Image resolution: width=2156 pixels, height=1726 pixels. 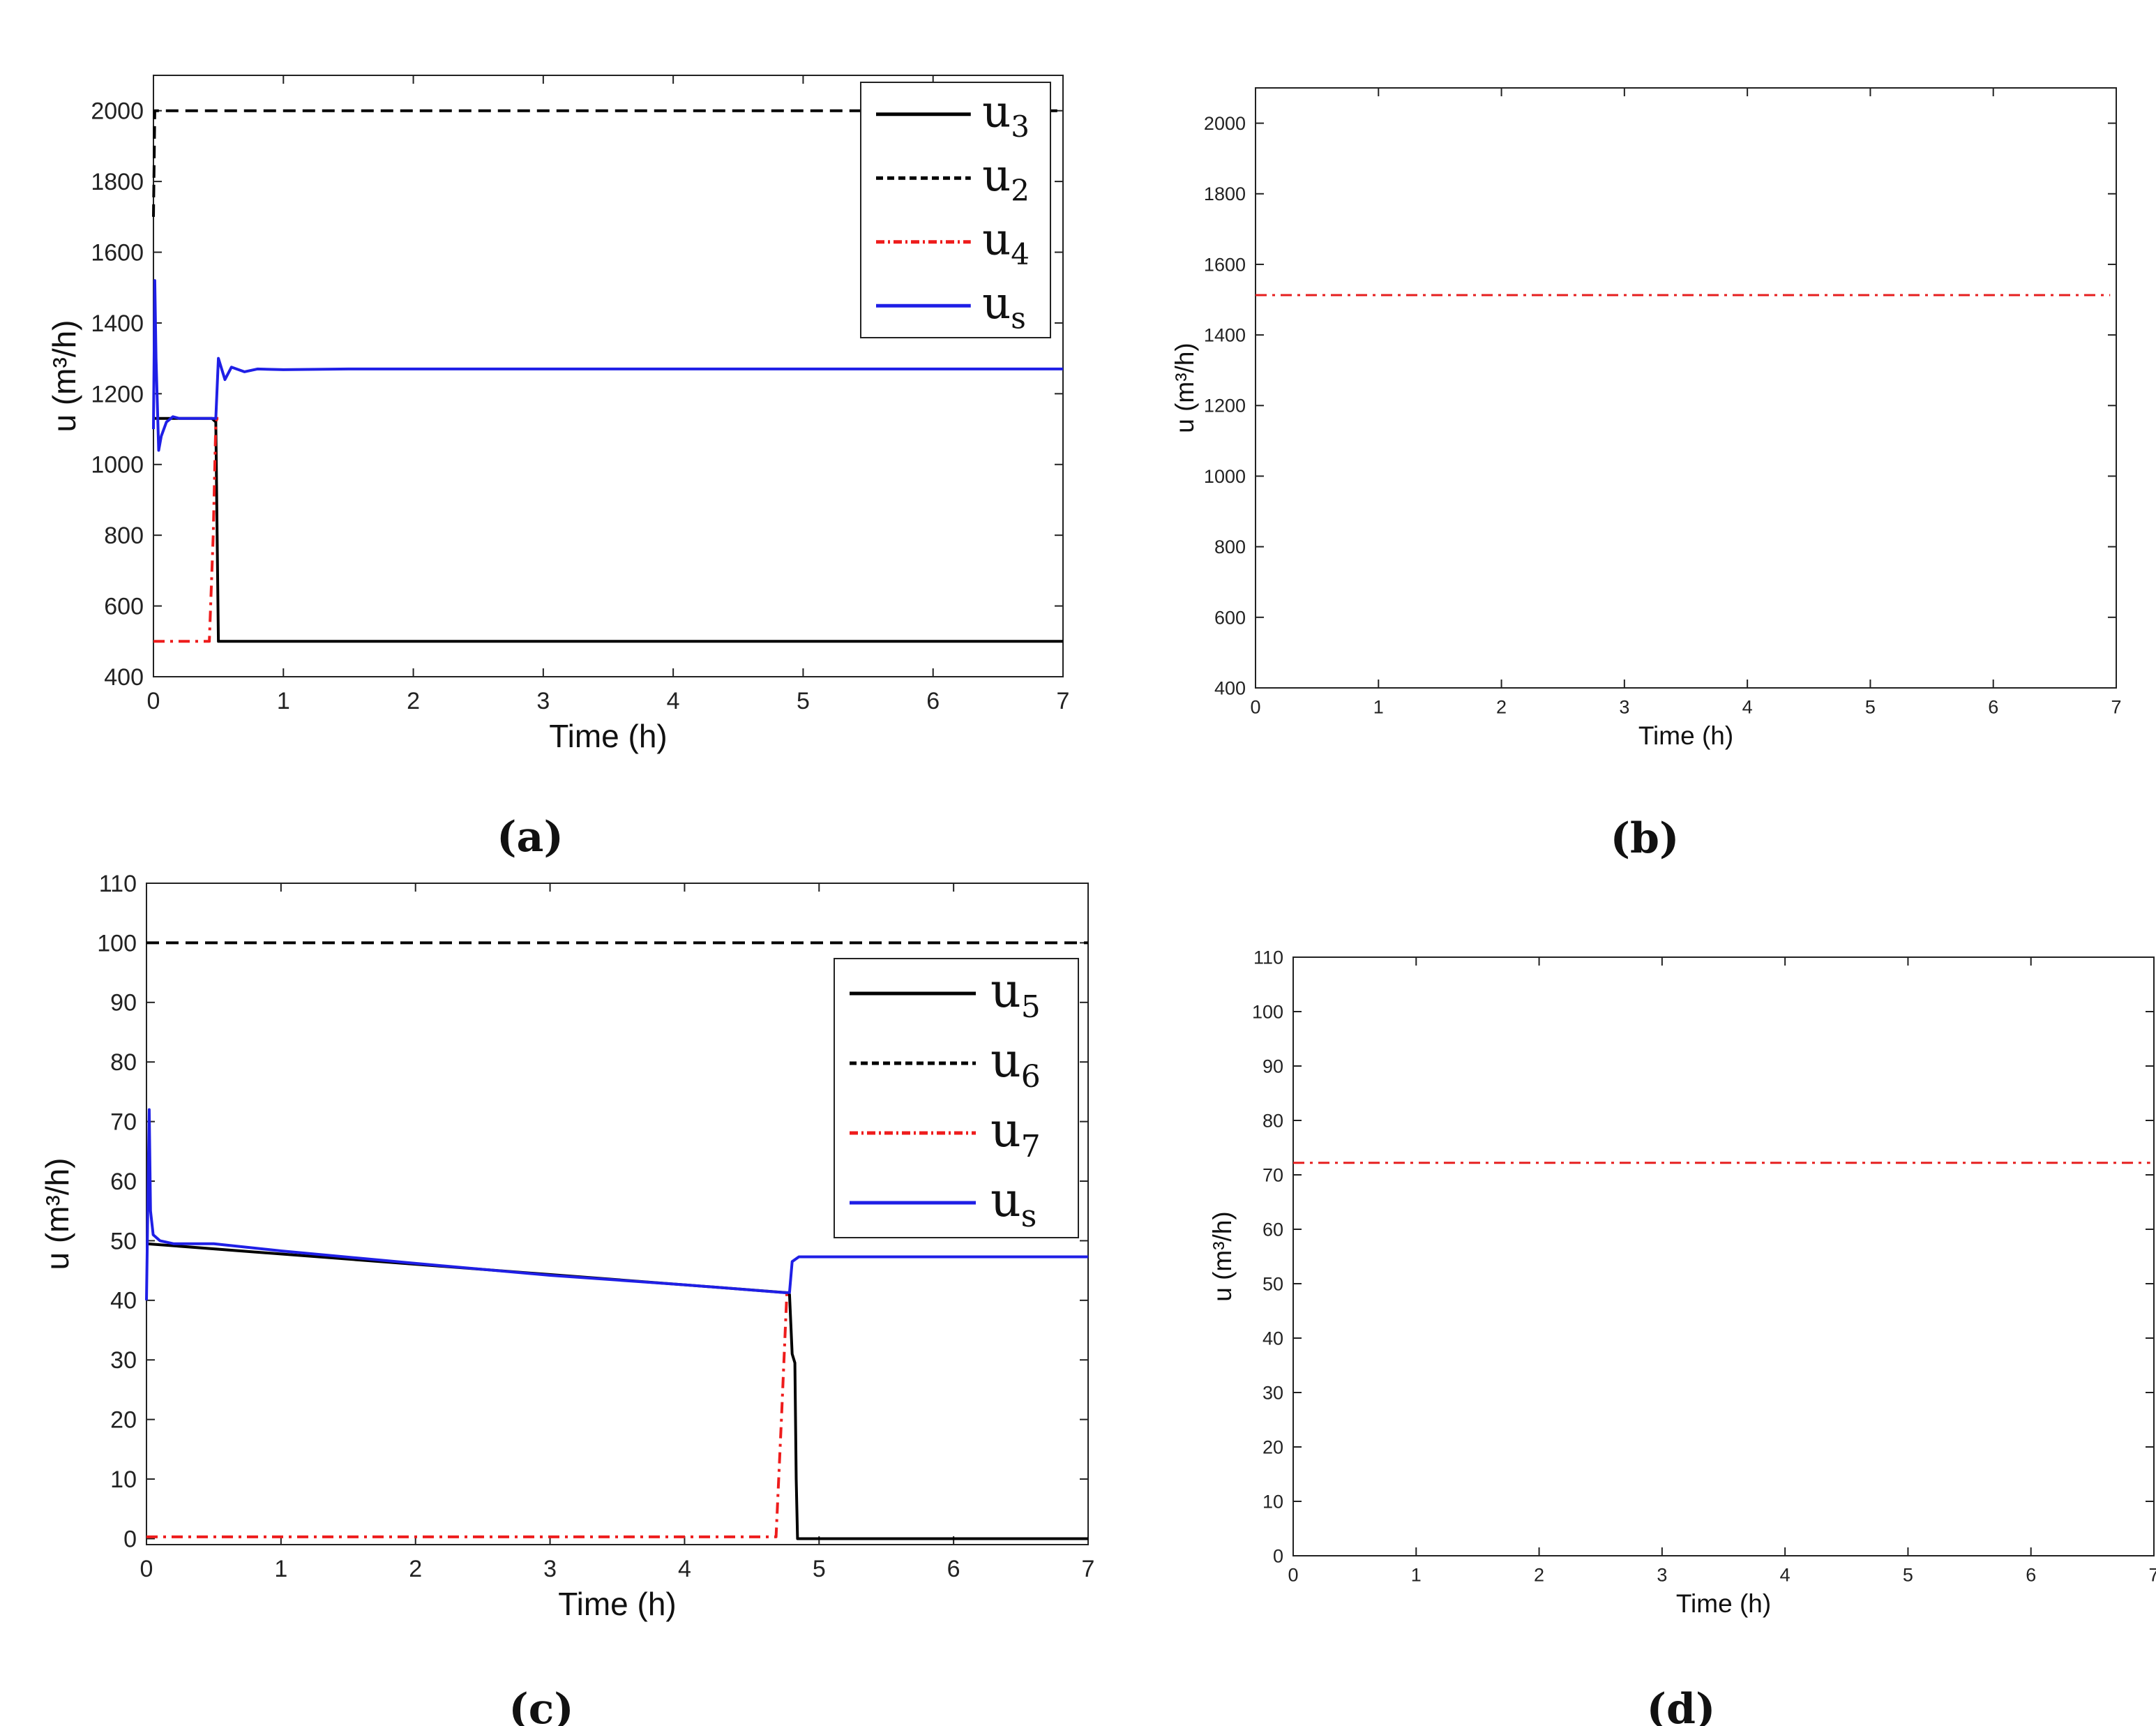 What do you see at coordinates (1015, 1133) in the screenshot?
I see `legend-label-u7: u7` at bounding box center [1015, 1133].